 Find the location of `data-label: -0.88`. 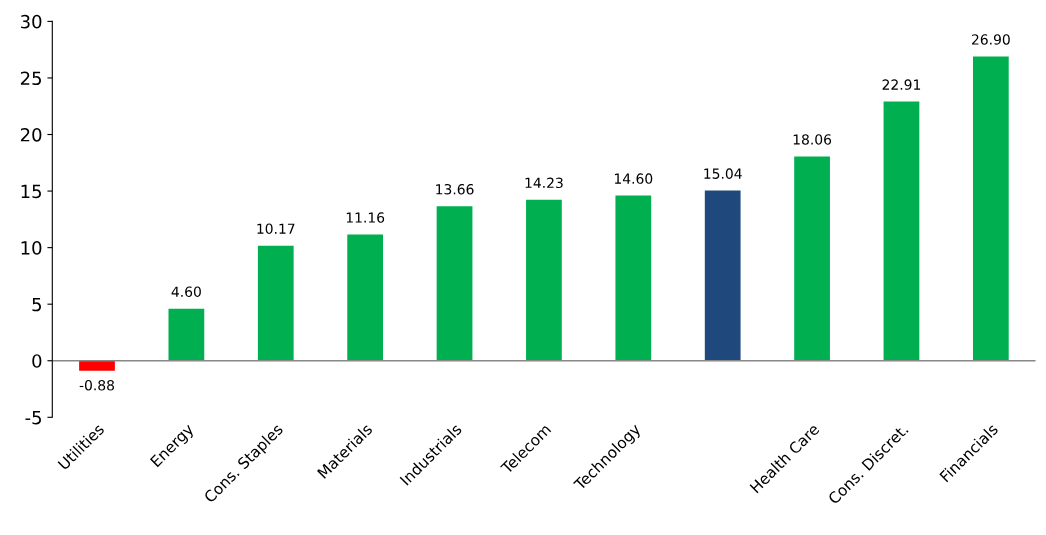

data-label: -0.88 is located at coordinates (97, 385).